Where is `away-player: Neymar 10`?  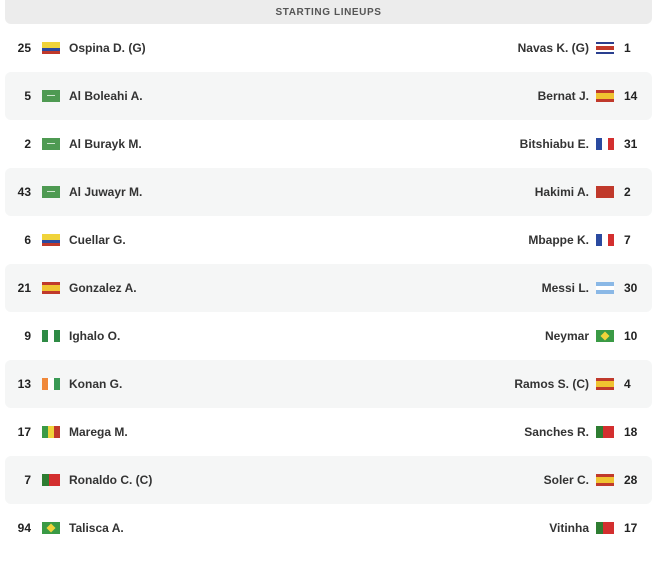
away-player: Neymar 10 is located at coordinates (598, 336).